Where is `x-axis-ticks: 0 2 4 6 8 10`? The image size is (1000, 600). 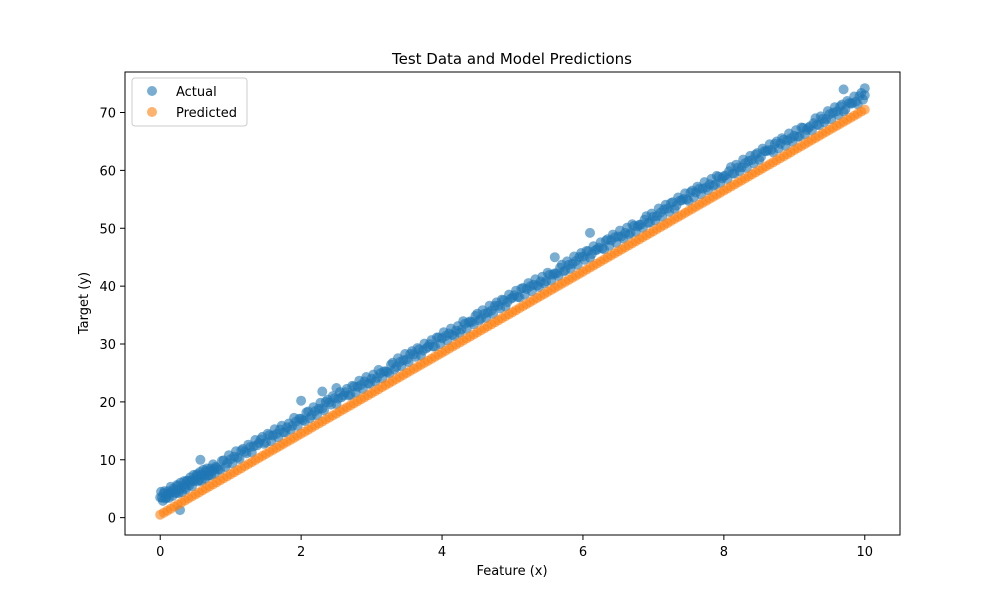 x-axis-ticks: 0 2 4 6 8 10 is located at coordinates (514, 547).